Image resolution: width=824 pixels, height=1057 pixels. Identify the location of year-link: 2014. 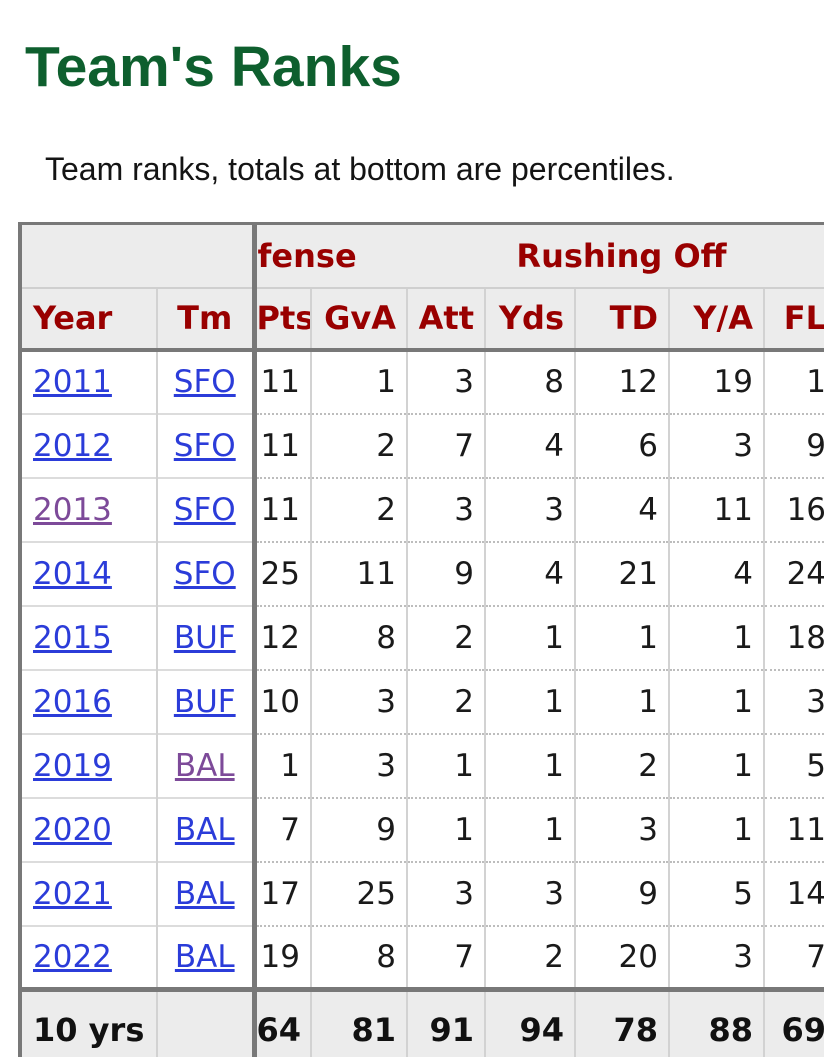
(72, 573).